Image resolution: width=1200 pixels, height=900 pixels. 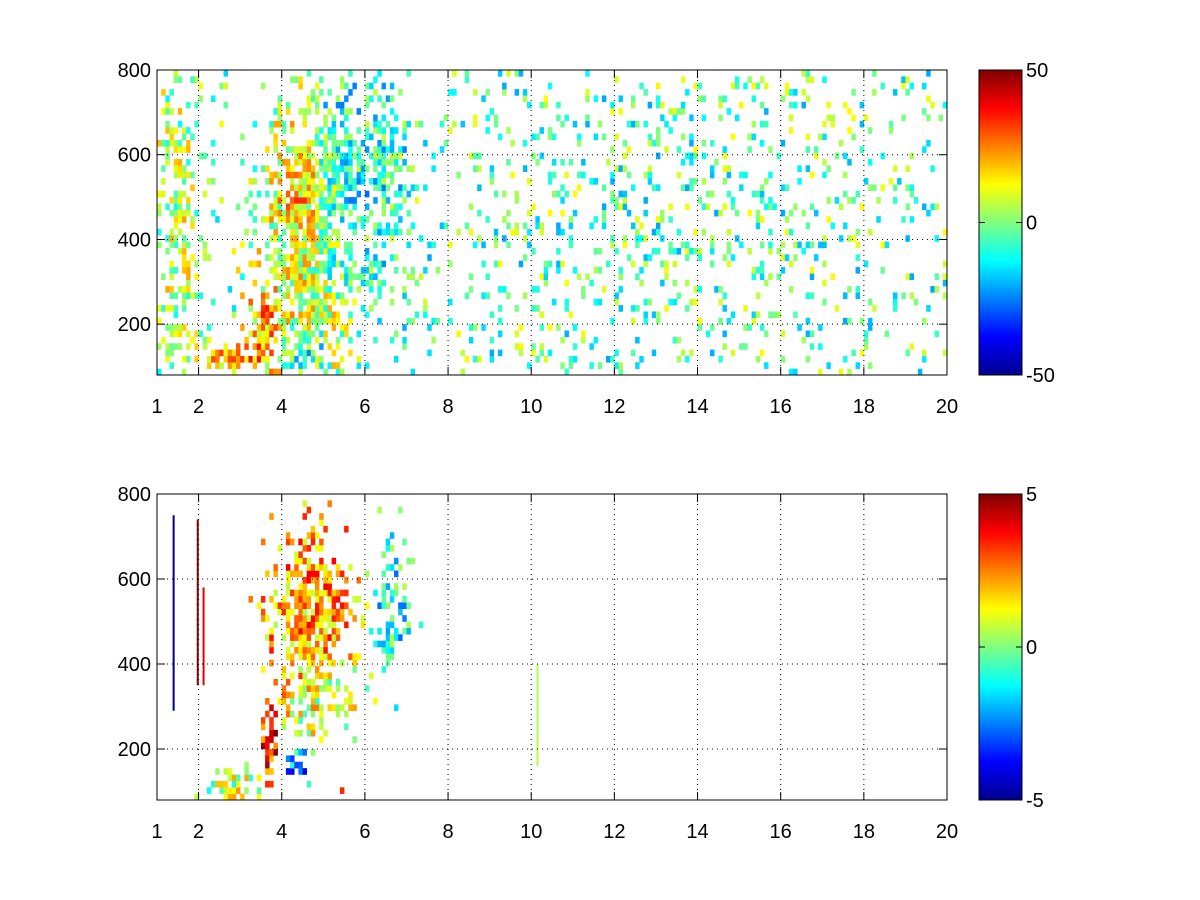 What do you see at coordinates (281, 407) in the screenshot?
I see `x-tick-label: 4` at bounding box center [281, 407].